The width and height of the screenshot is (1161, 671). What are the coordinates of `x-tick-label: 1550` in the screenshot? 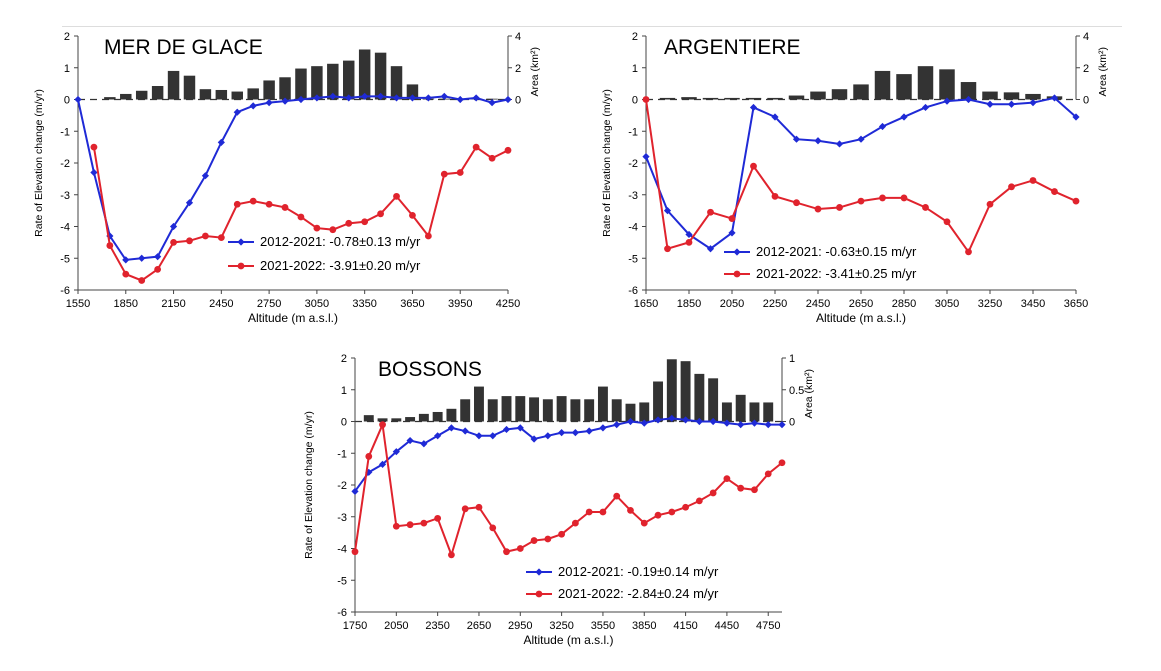 It's located at (78, 304).